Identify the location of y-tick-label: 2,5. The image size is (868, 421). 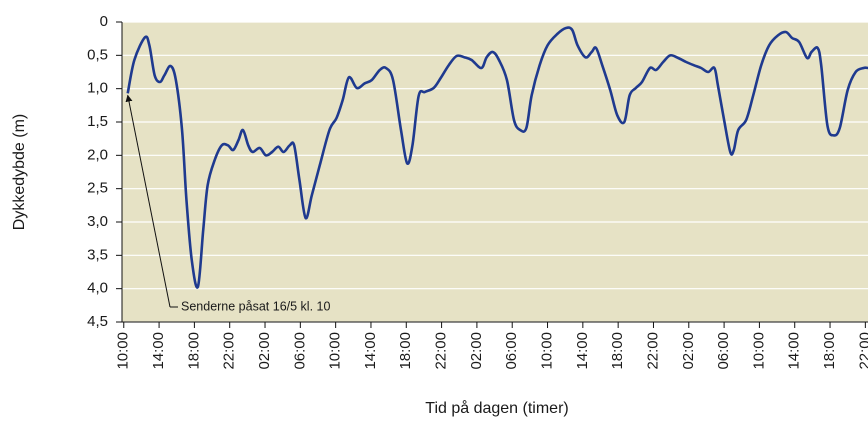
(97, 188).